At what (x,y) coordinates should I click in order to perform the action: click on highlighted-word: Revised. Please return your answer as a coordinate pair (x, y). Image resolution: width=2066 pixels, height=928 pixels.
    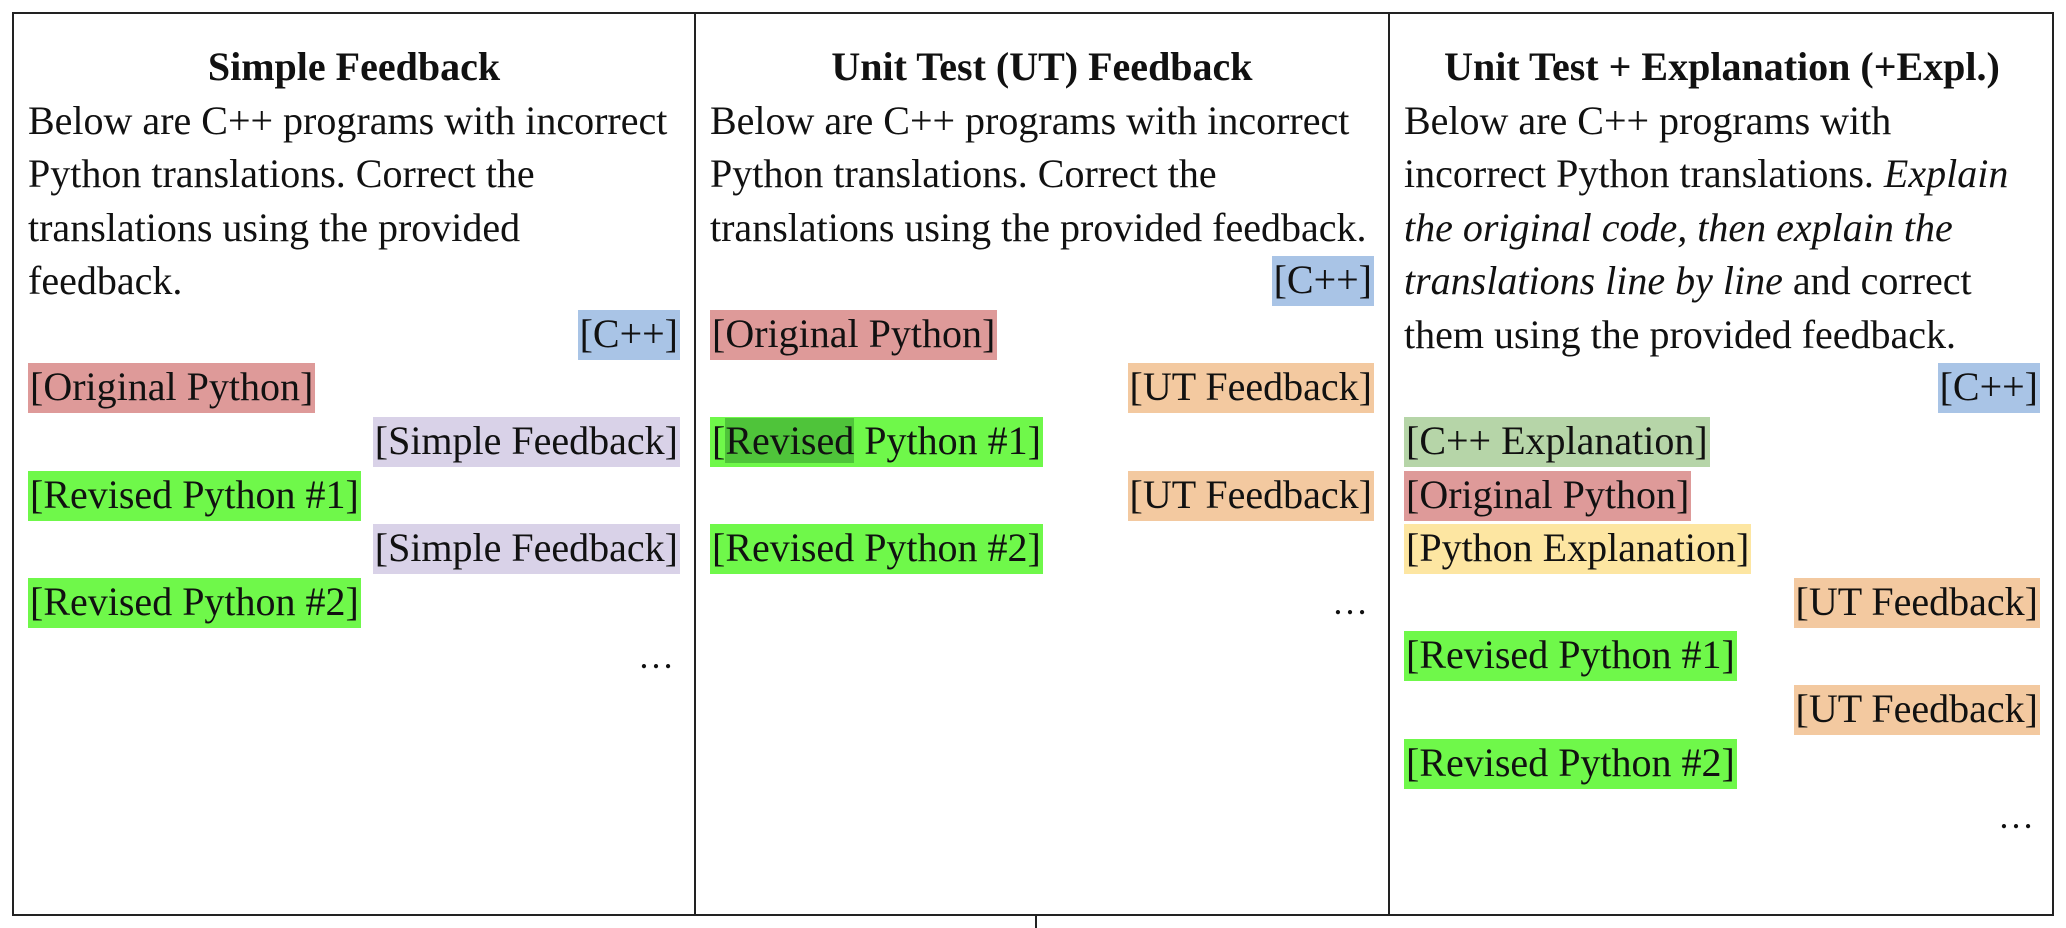
    Looking at the image, I should click on (790, 440).